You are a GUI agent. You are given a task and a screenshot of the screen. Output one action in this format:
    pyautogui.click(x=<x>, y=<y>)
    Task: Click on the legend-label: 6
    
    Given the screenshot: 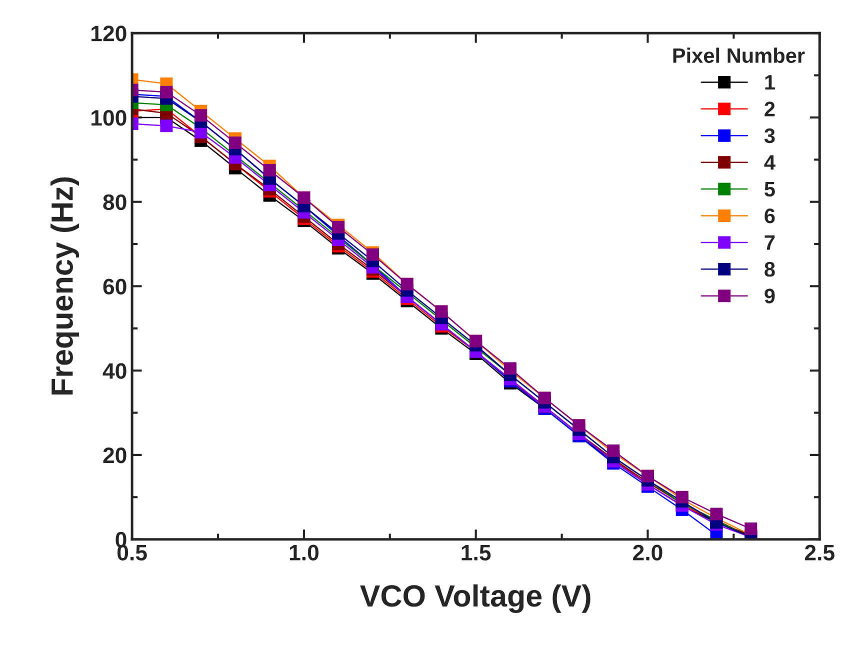 What is the action you would take?
    pyautogui.click(x=769, y=216)
    